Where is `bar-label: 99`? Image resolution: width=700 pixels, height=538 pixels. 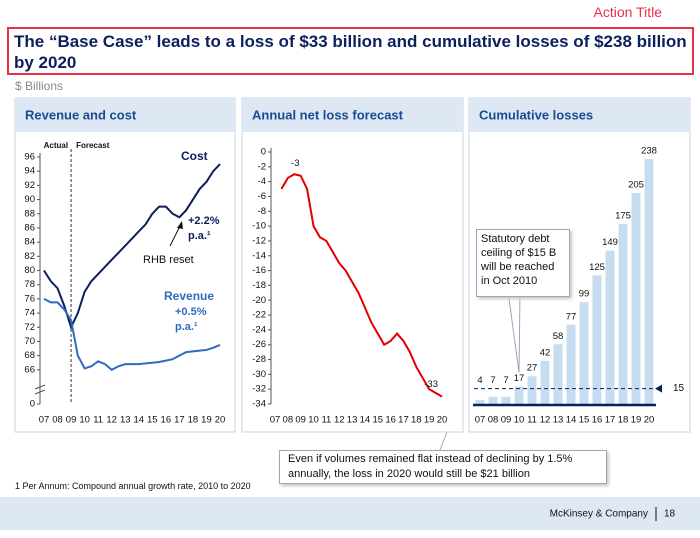
bar-label: 99 is located at coordinates (584, 294).